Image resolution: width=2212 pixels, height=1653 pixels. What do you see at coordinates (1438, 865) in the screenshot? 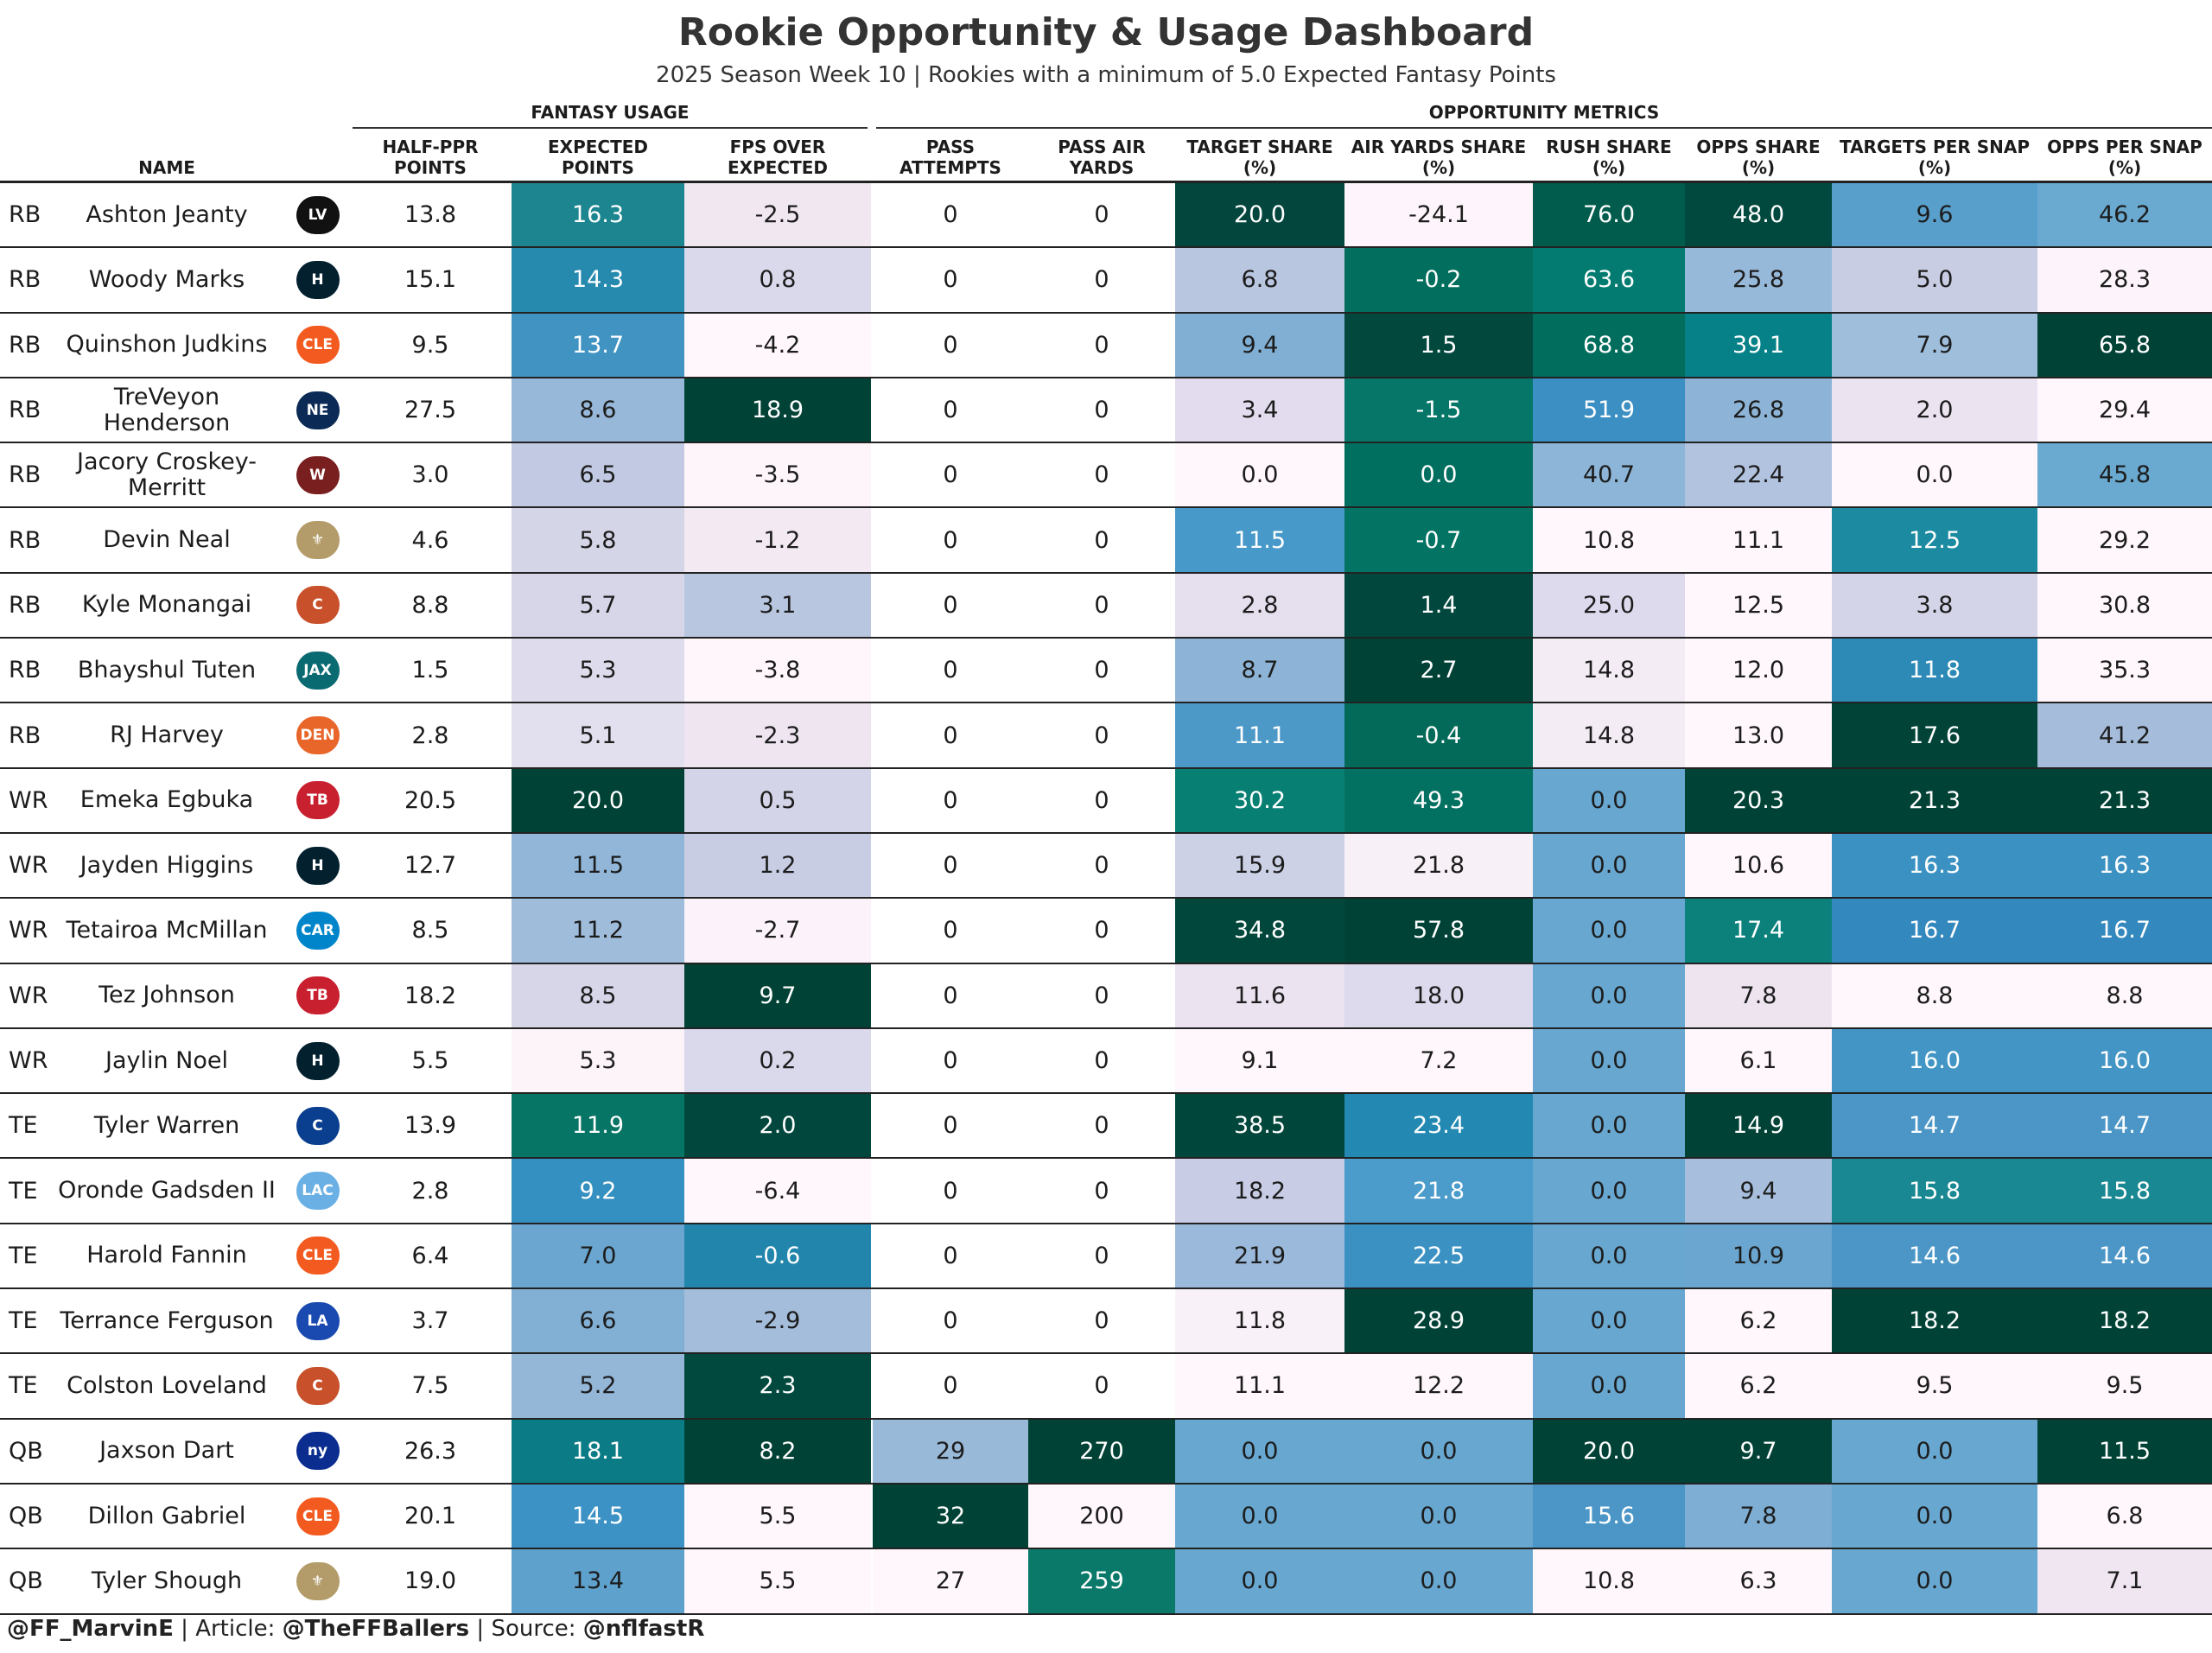
I see `air-yards-share-cell: 21.8` at bounding box center [1438, 865].